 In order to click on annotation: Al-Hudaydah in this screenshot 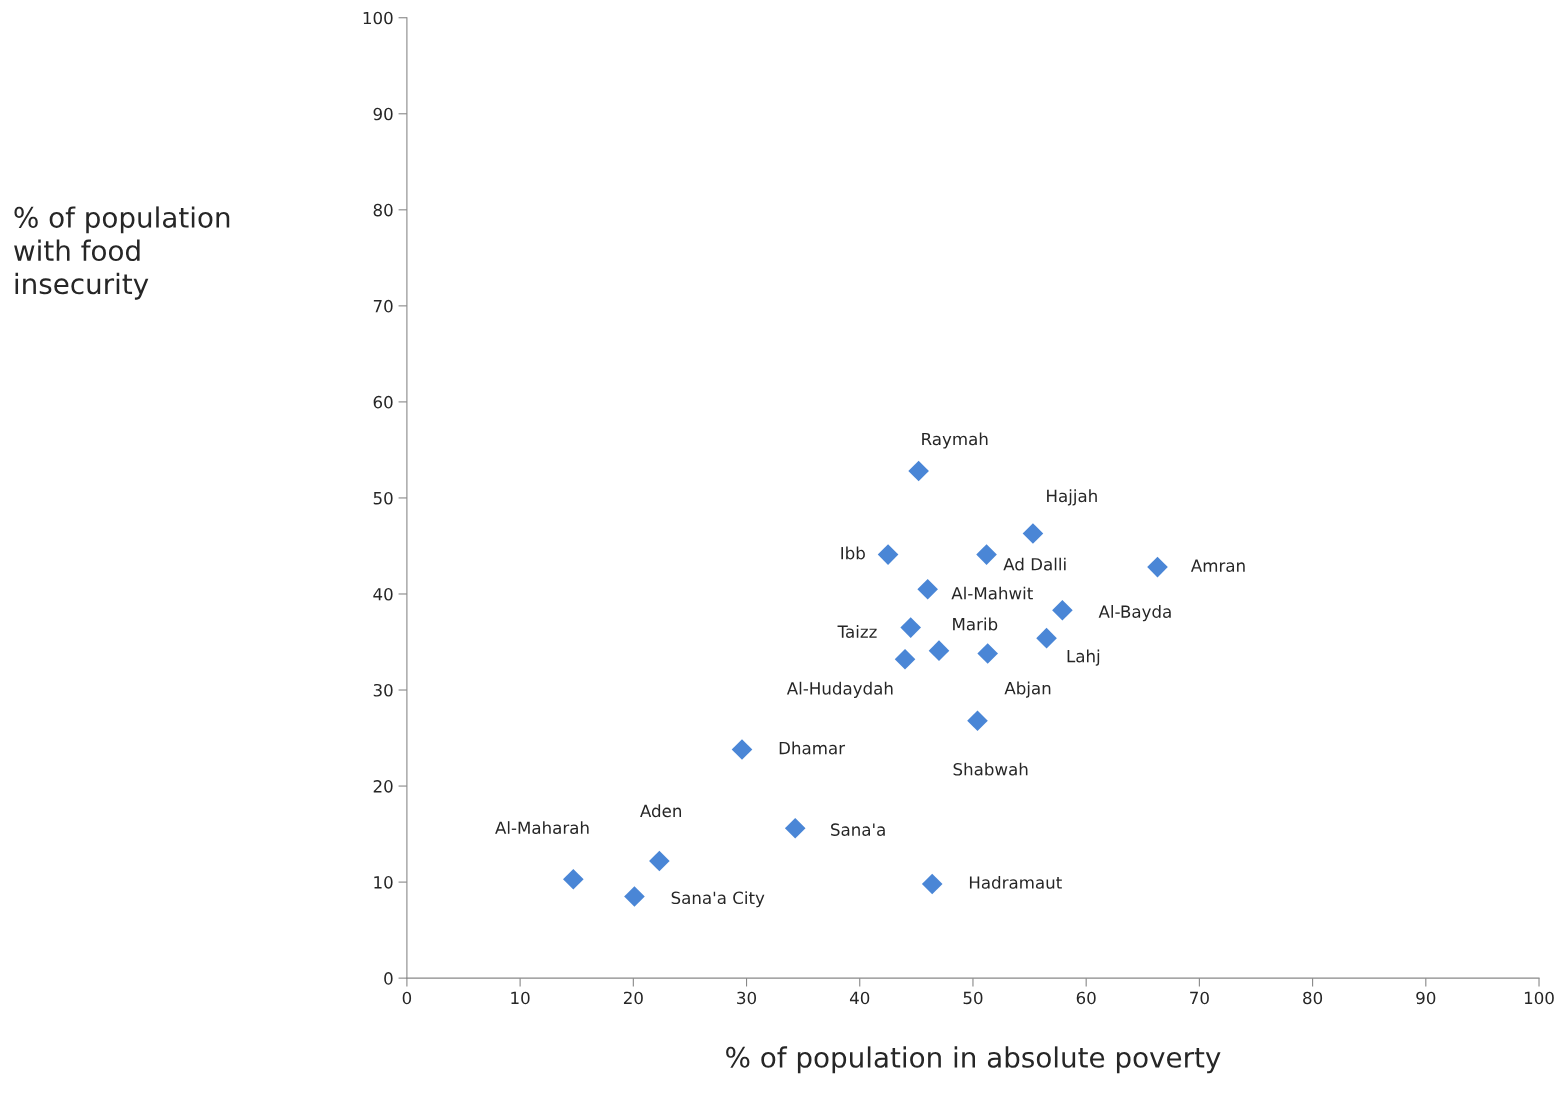, I will do `click(839, 689)`.